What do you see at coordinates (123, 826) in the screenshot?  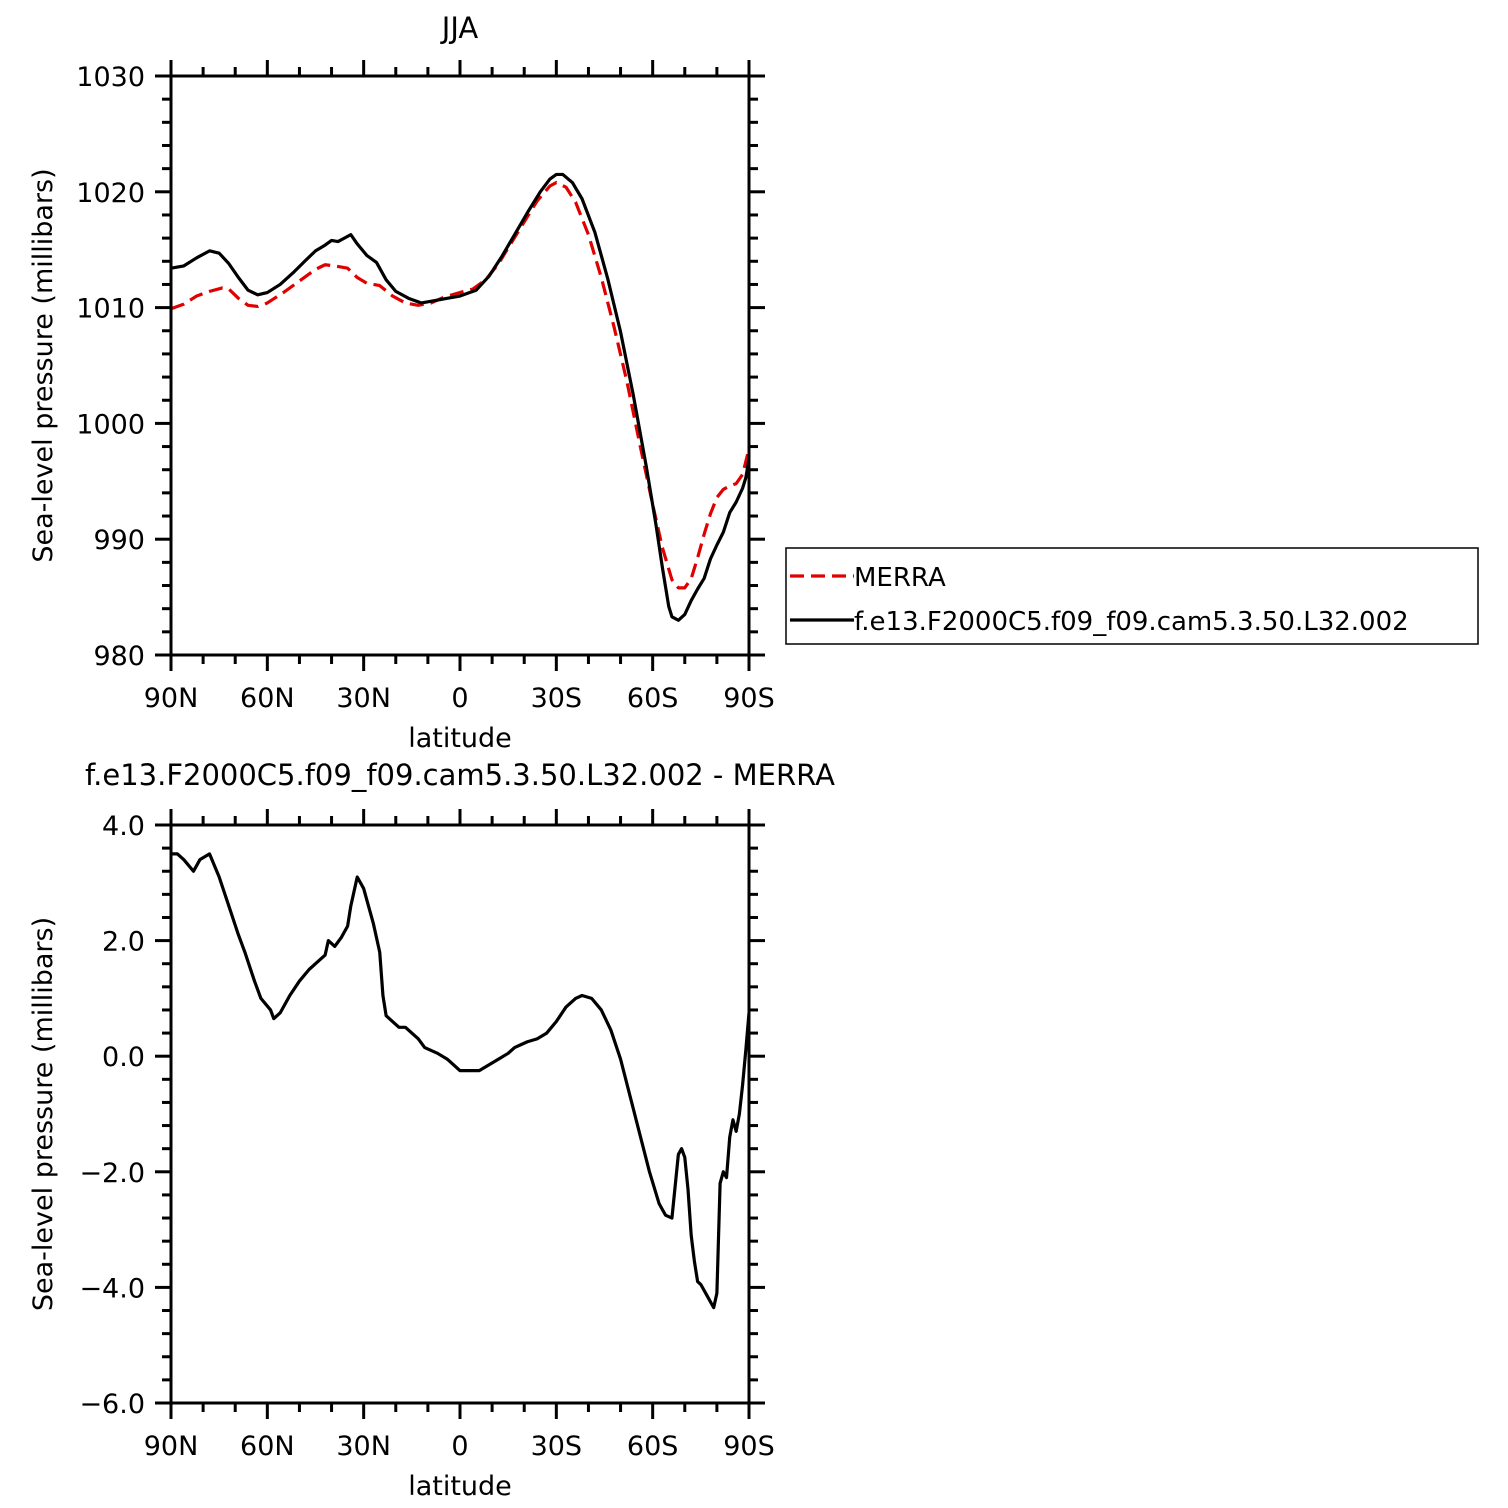 I see `y-tick-label: 4.0` at bounding box center [123, 826].